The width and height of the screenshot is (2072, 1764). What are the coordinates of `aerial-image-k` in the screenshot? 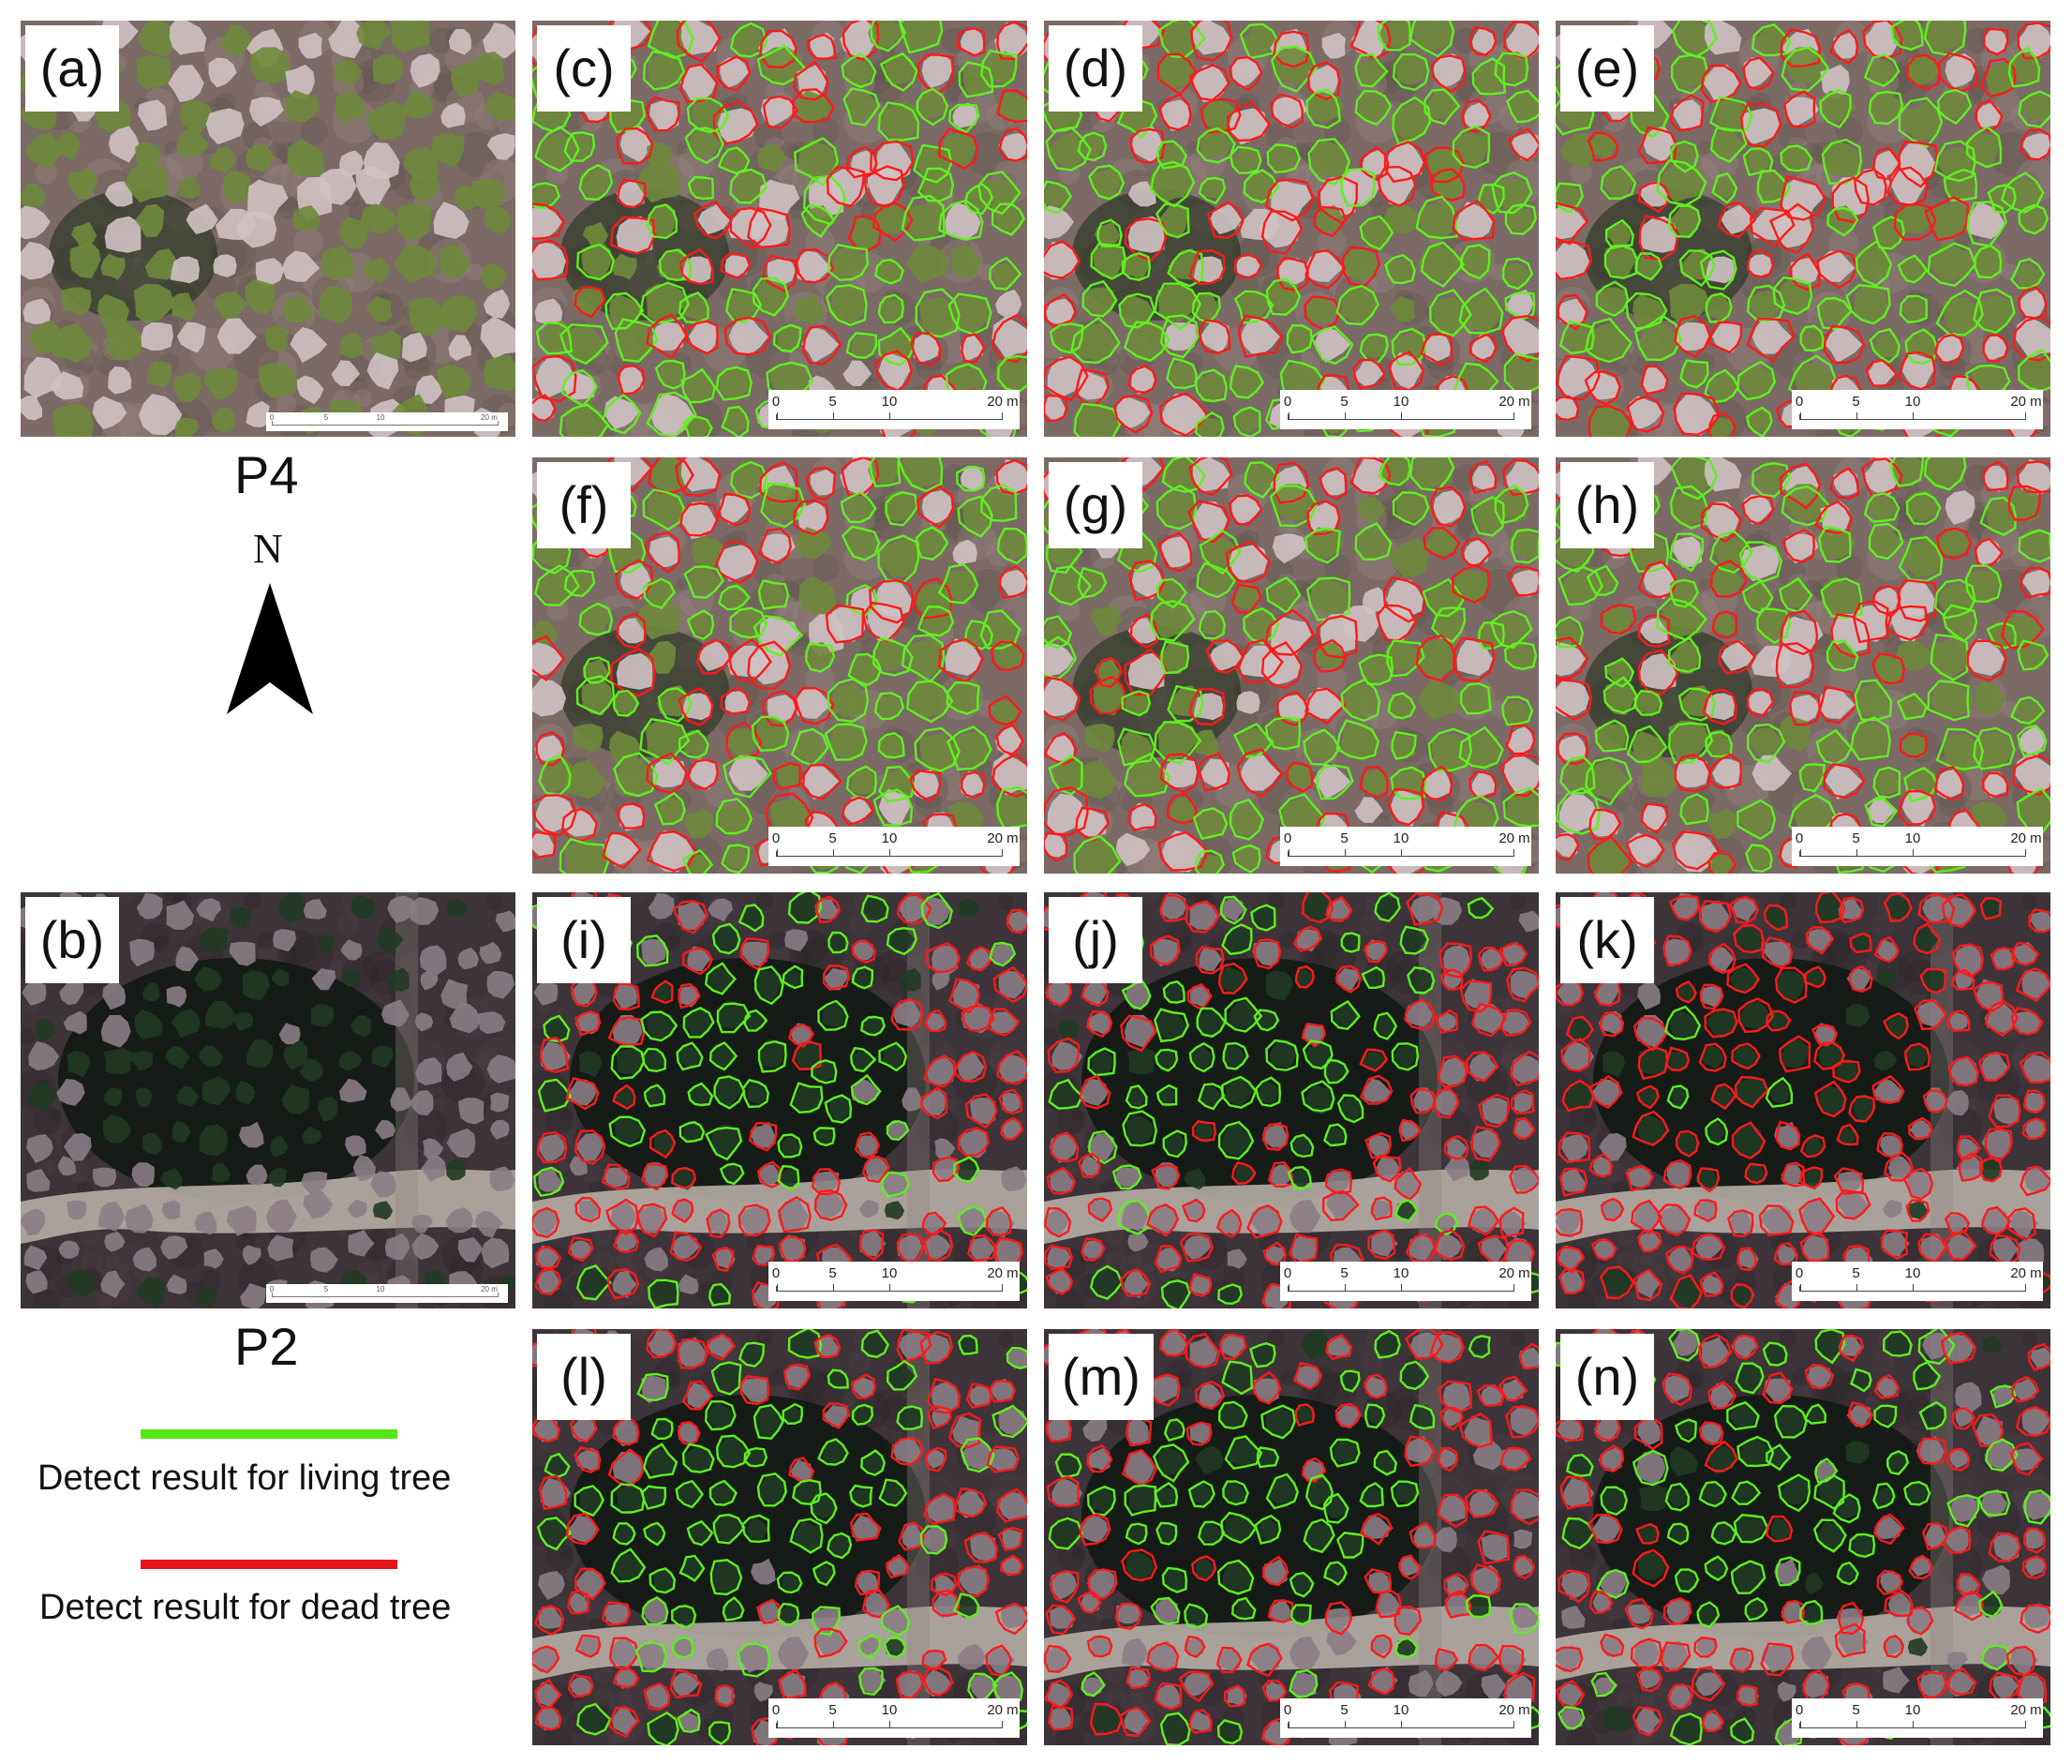 It's located at (1803, 1100).